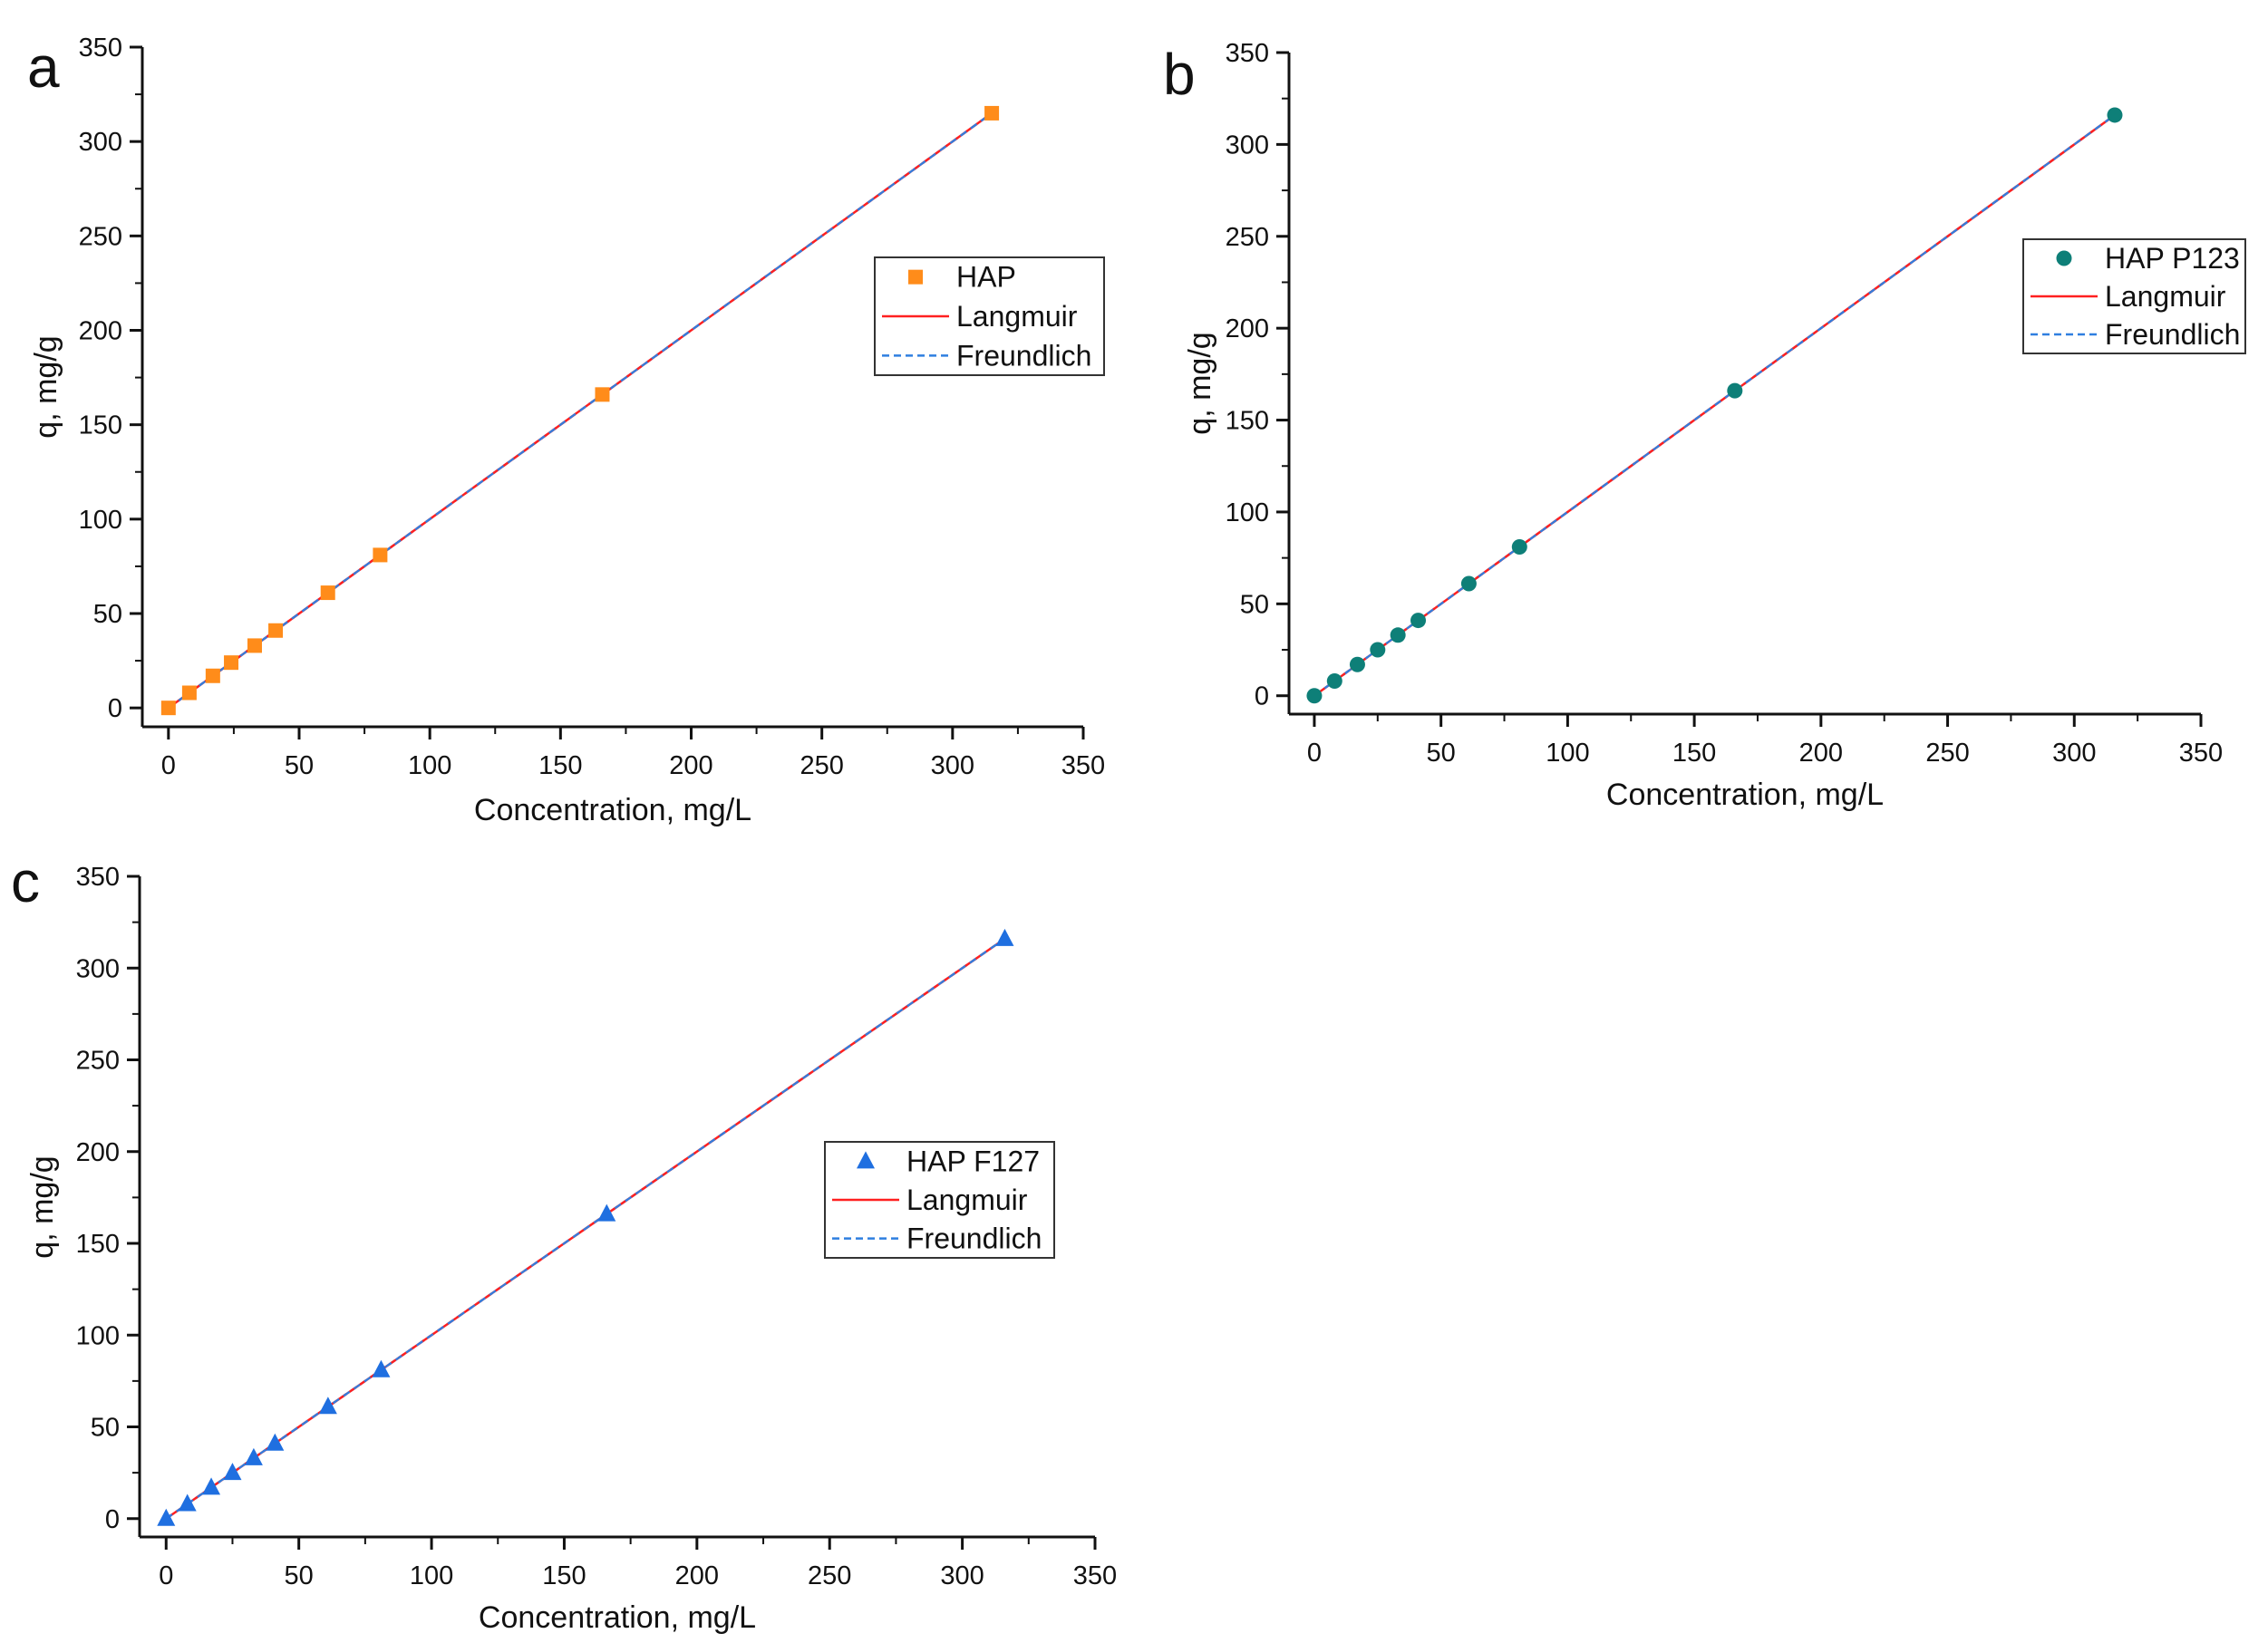  What do you see at coordinates (1180, 74) in the screenshot?
I see `panel-label: b` at bounding box center [1180, 74].